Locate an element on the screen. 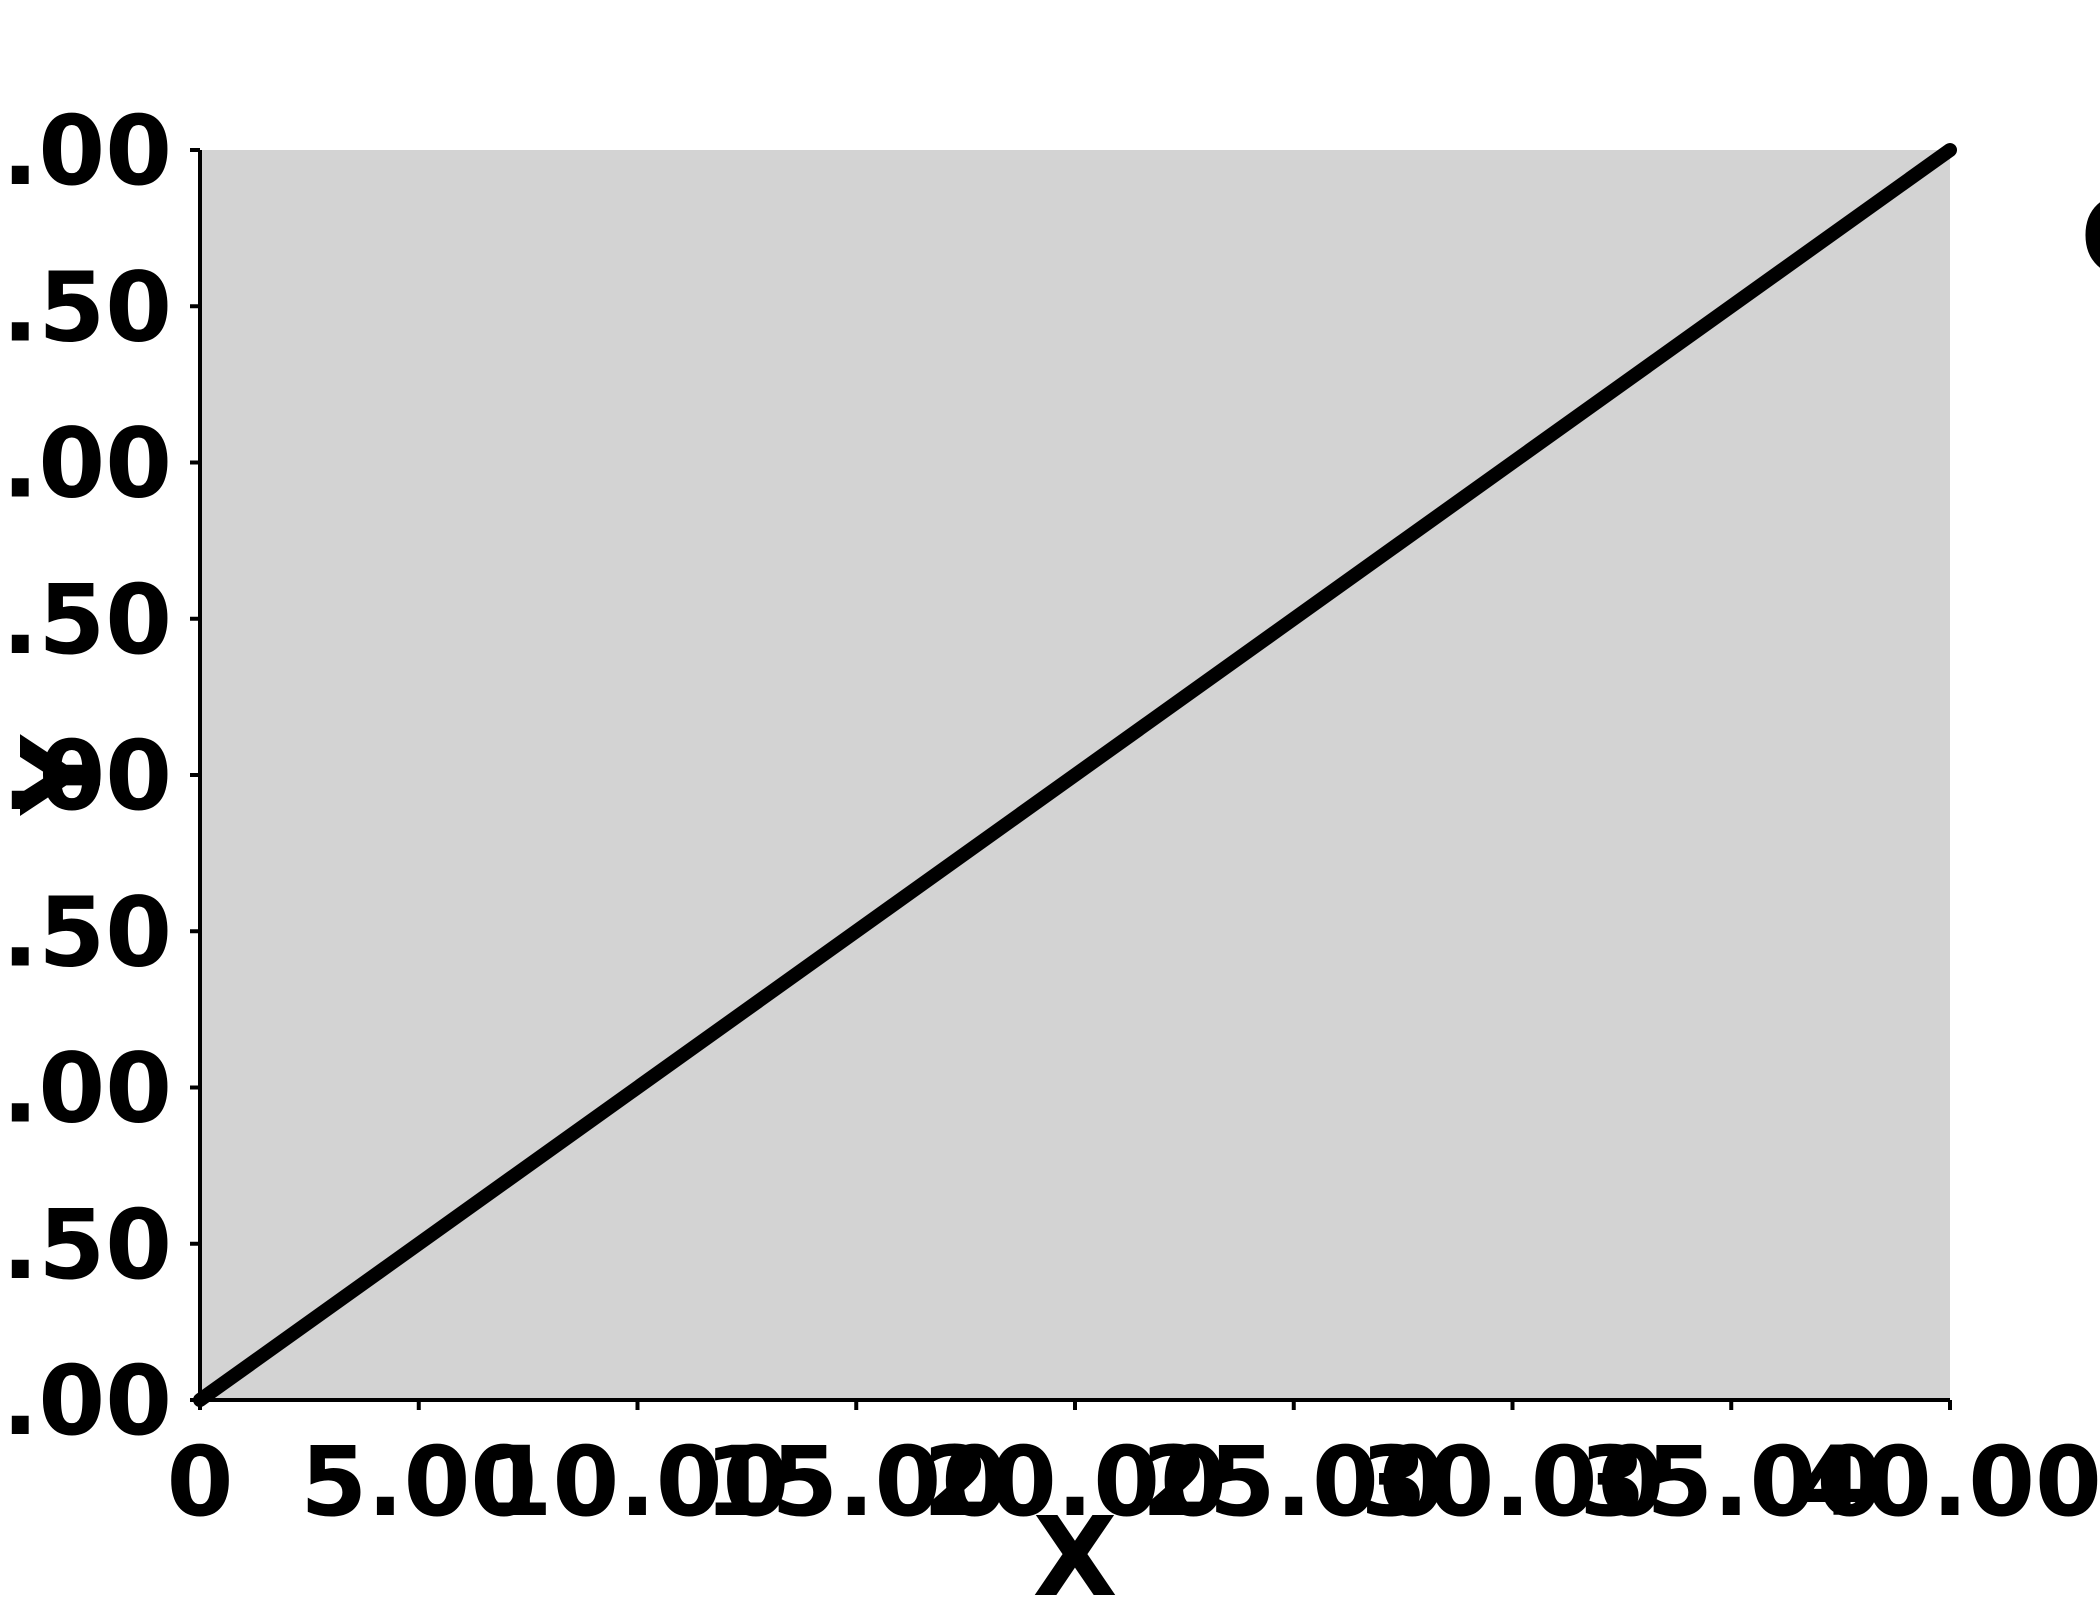 Image resolution: width=2100 pixels, height=1605 pixels. y-tick-label: 3.00 is located at coordinates (86, 464).